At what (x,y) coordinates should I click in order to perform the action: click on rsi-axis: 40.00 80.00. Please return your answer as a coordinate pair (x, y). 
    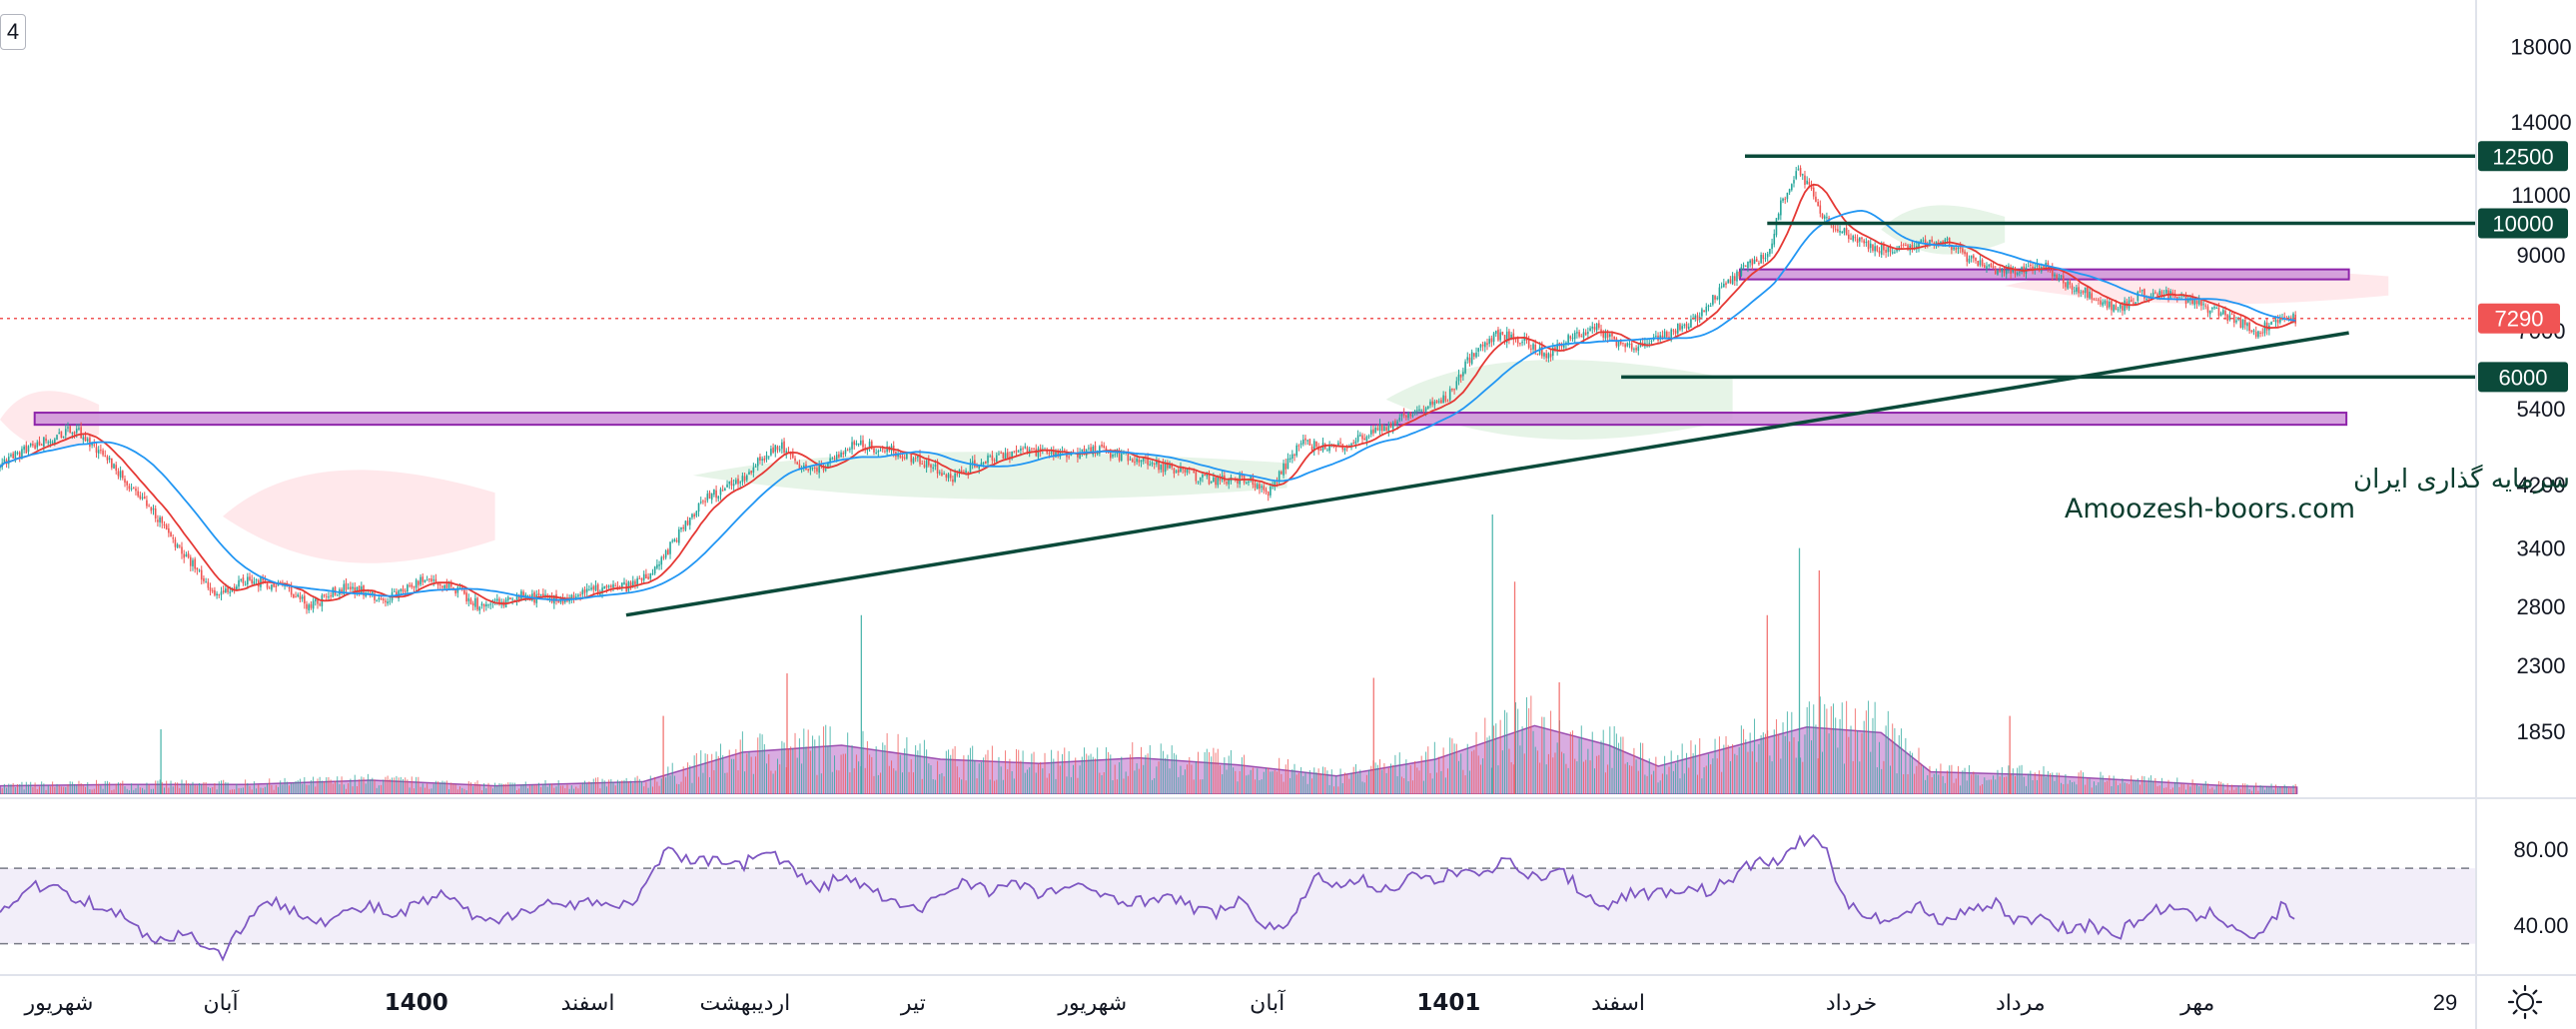
    Looking at the image, I should click on (2541, 887).